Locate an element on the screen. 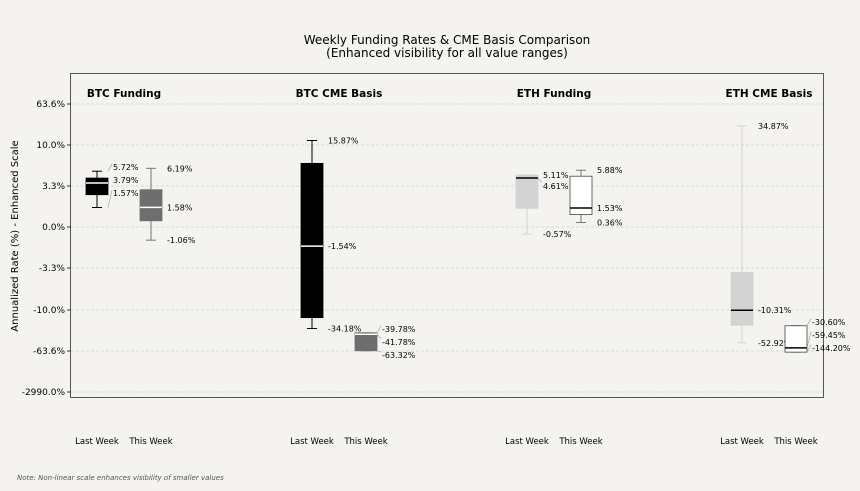 This screenshot has width=860, height=491. annotation-label: -144.20% is located at coordinates (831, 348).